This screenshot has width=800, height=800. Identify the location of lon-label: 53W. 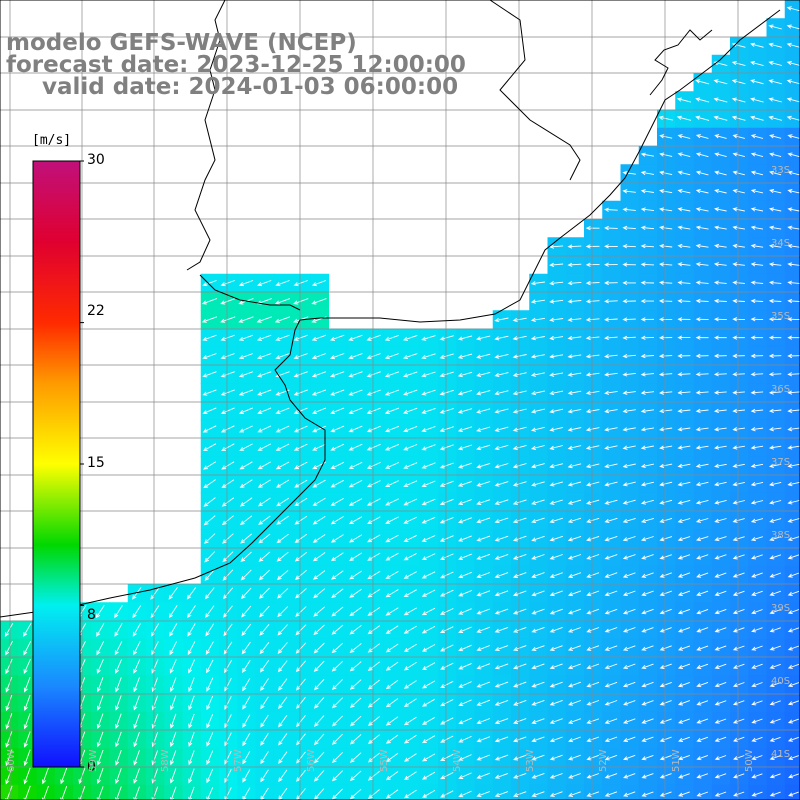
(530, 760).